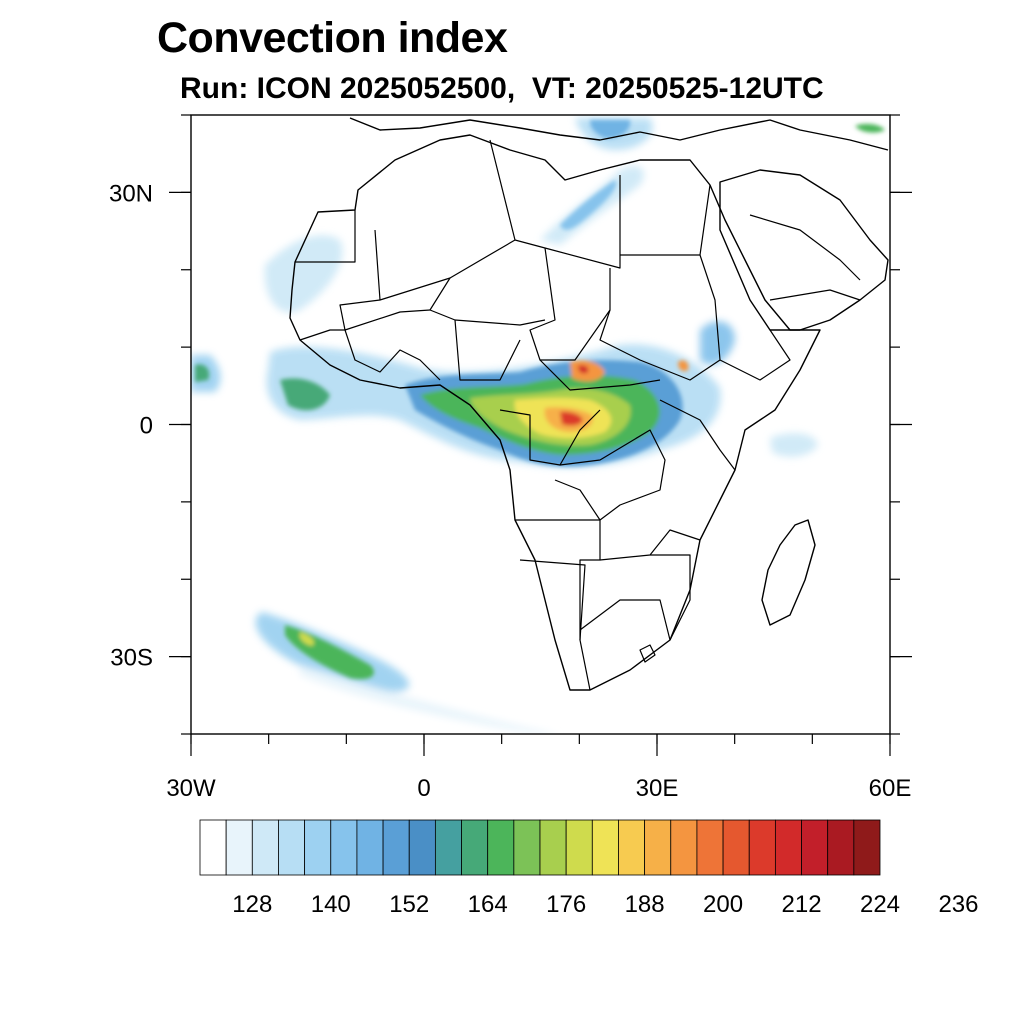 This screenshot has height=1024, width=1024. I want to click on border-libya, so click(567, 222).